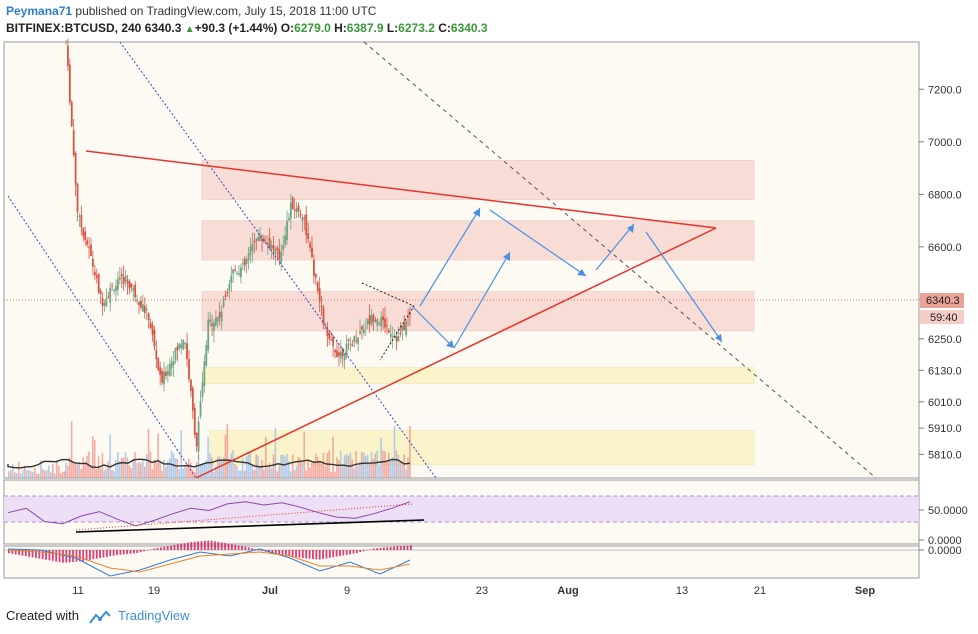  I want to click on price-change: +90.3 (+1.44%), so click(236, 28).